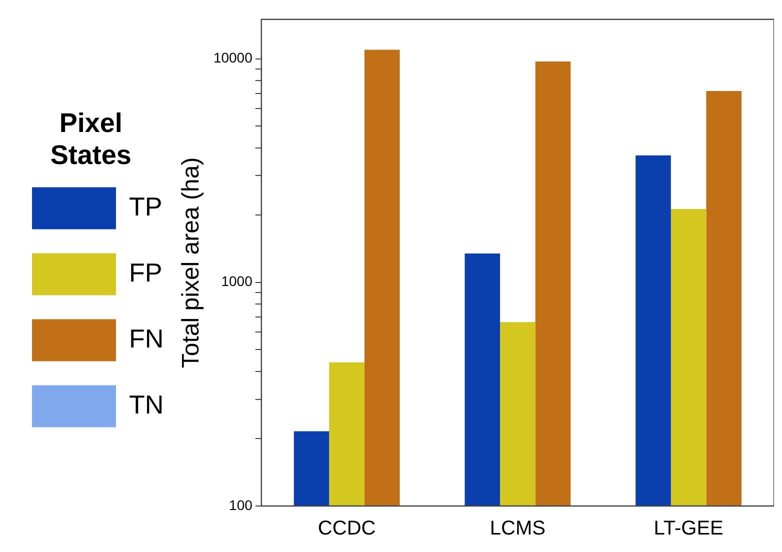 Image resolution: width=782 pixels, height=552 pixels. What do you see at coordinates (91, 139) in the screenshot?
I see `legend-title: Pixel States` at bounding box center [91, 139].